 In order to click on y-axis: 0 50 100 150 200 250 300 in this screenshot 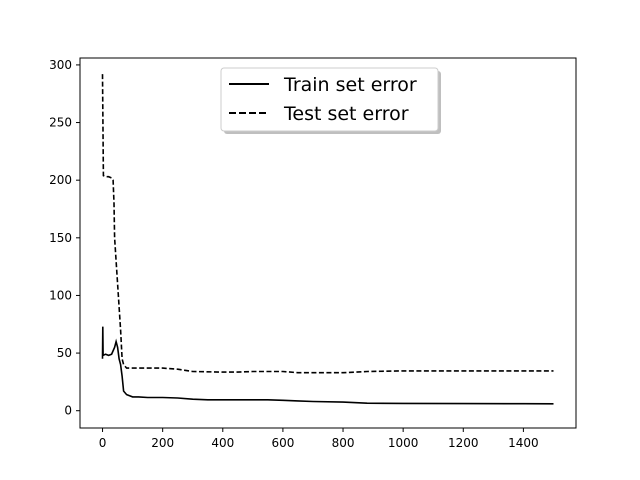, I will do `click(64, 238)`.